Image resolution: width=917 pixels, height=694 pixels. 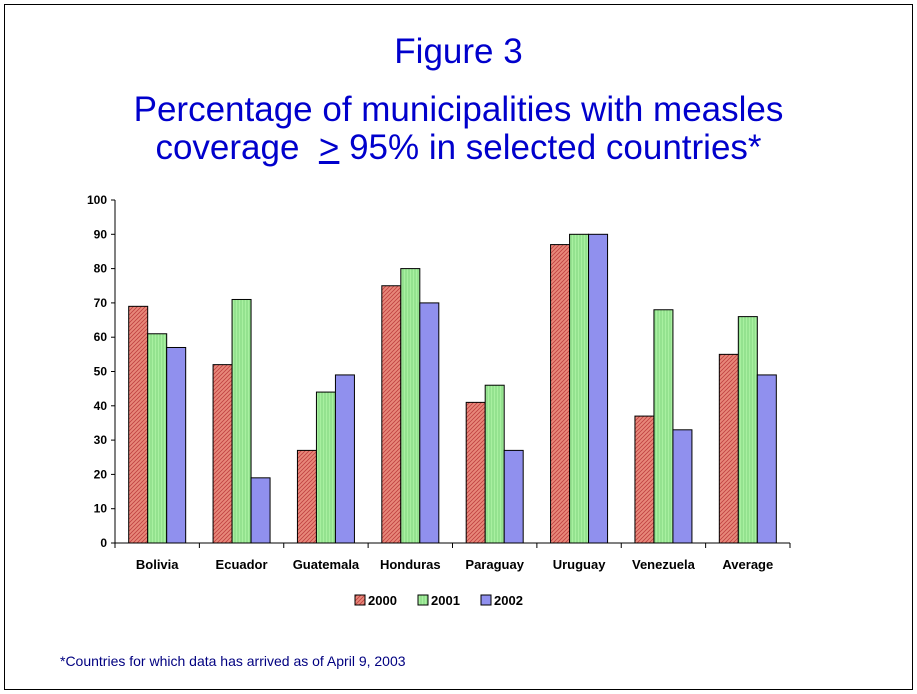 What do you see at coordinates (382, 600) in the screenshot?
I see `legend-label-2000: 2000` at bounding box center [382, 600].